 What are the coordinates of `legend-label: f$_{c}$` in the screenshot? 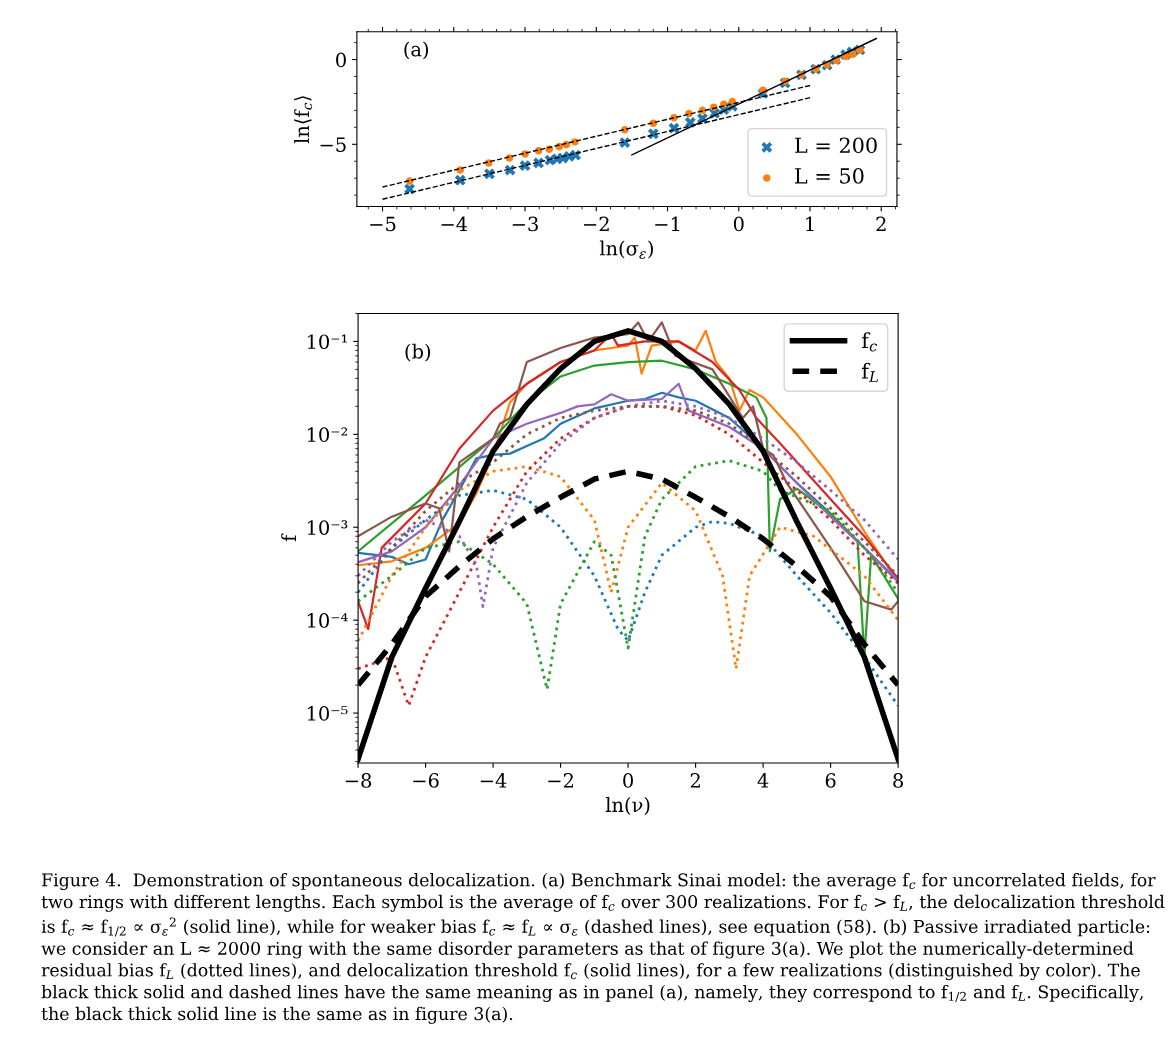 It's located at (869, 342).